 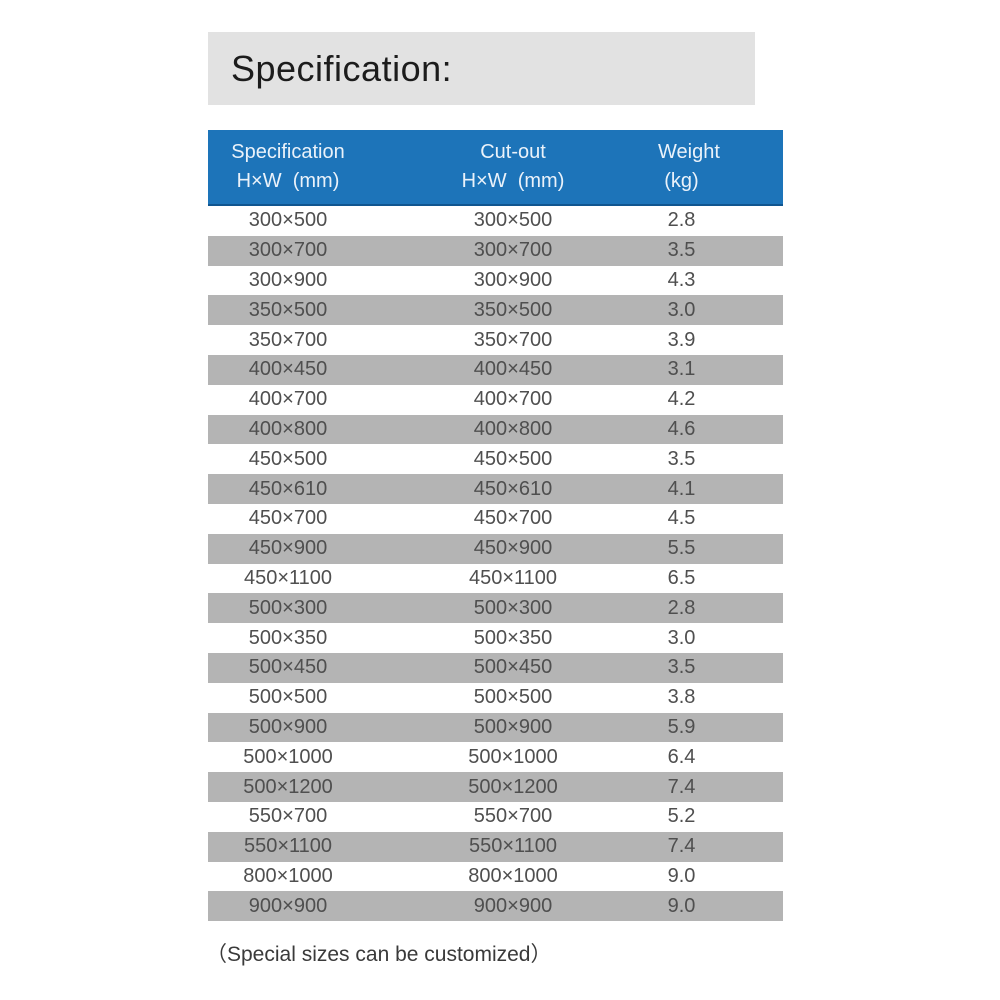 What do you see at coordinates (288, 846) in the screenshot?
I see `cell-spec: 550×1100` at bounding box center [288, 846].